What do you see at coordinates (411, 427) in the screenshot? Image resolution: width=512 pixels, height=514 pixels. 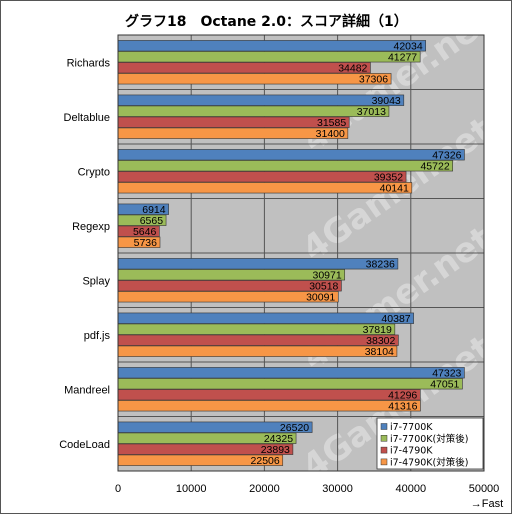 I see `legend-label-series-1: i7-7700K` at bounding box center [411, 427].